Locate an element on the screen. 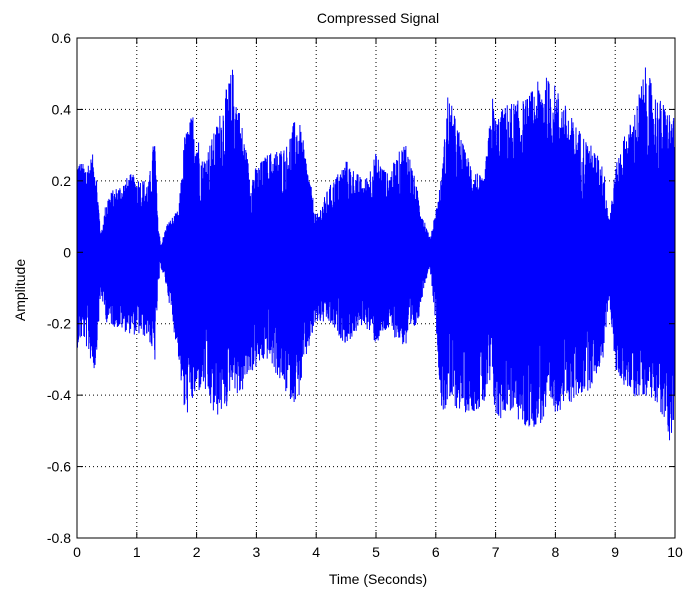 The image size is (686, 592). x-tick-label: 10 is located at coordinates (675, 552).